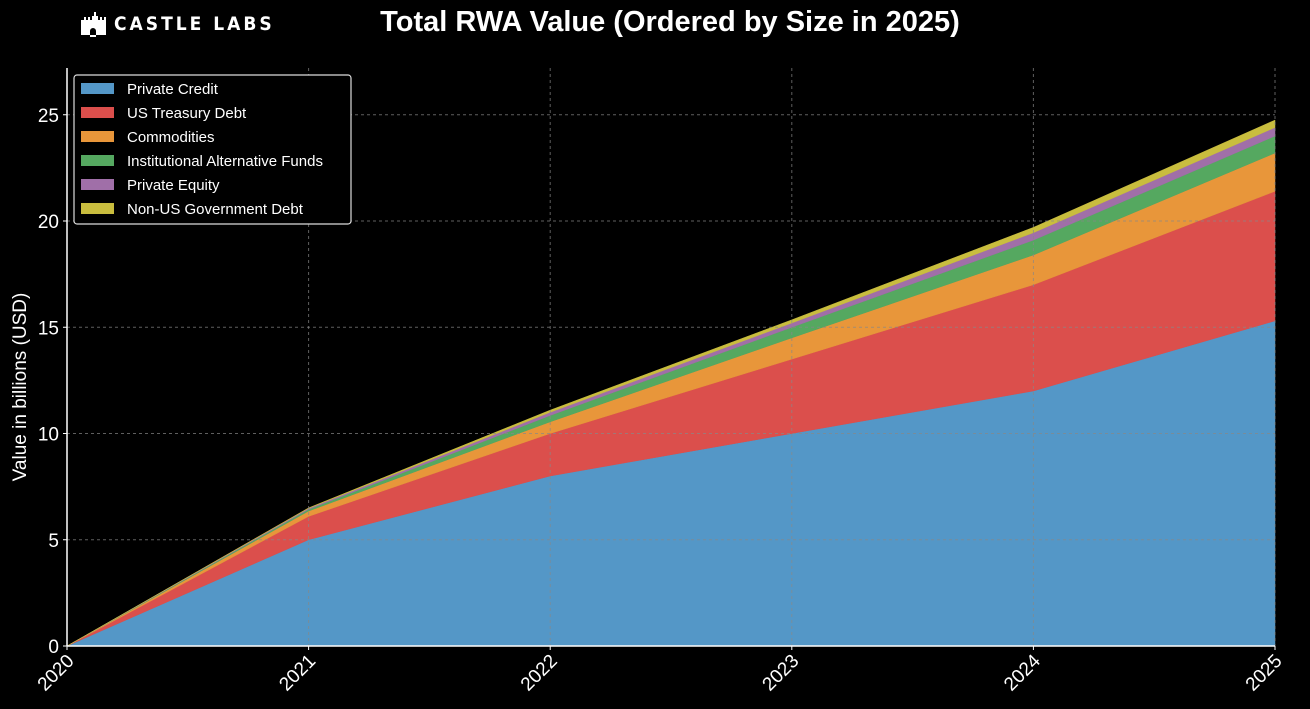 This screenshot has width=1310, height=709. What do you see at coordinates (48, 116) in the screenshot?
I see `y-tick-label: 25` at bounding box center [48, 116].